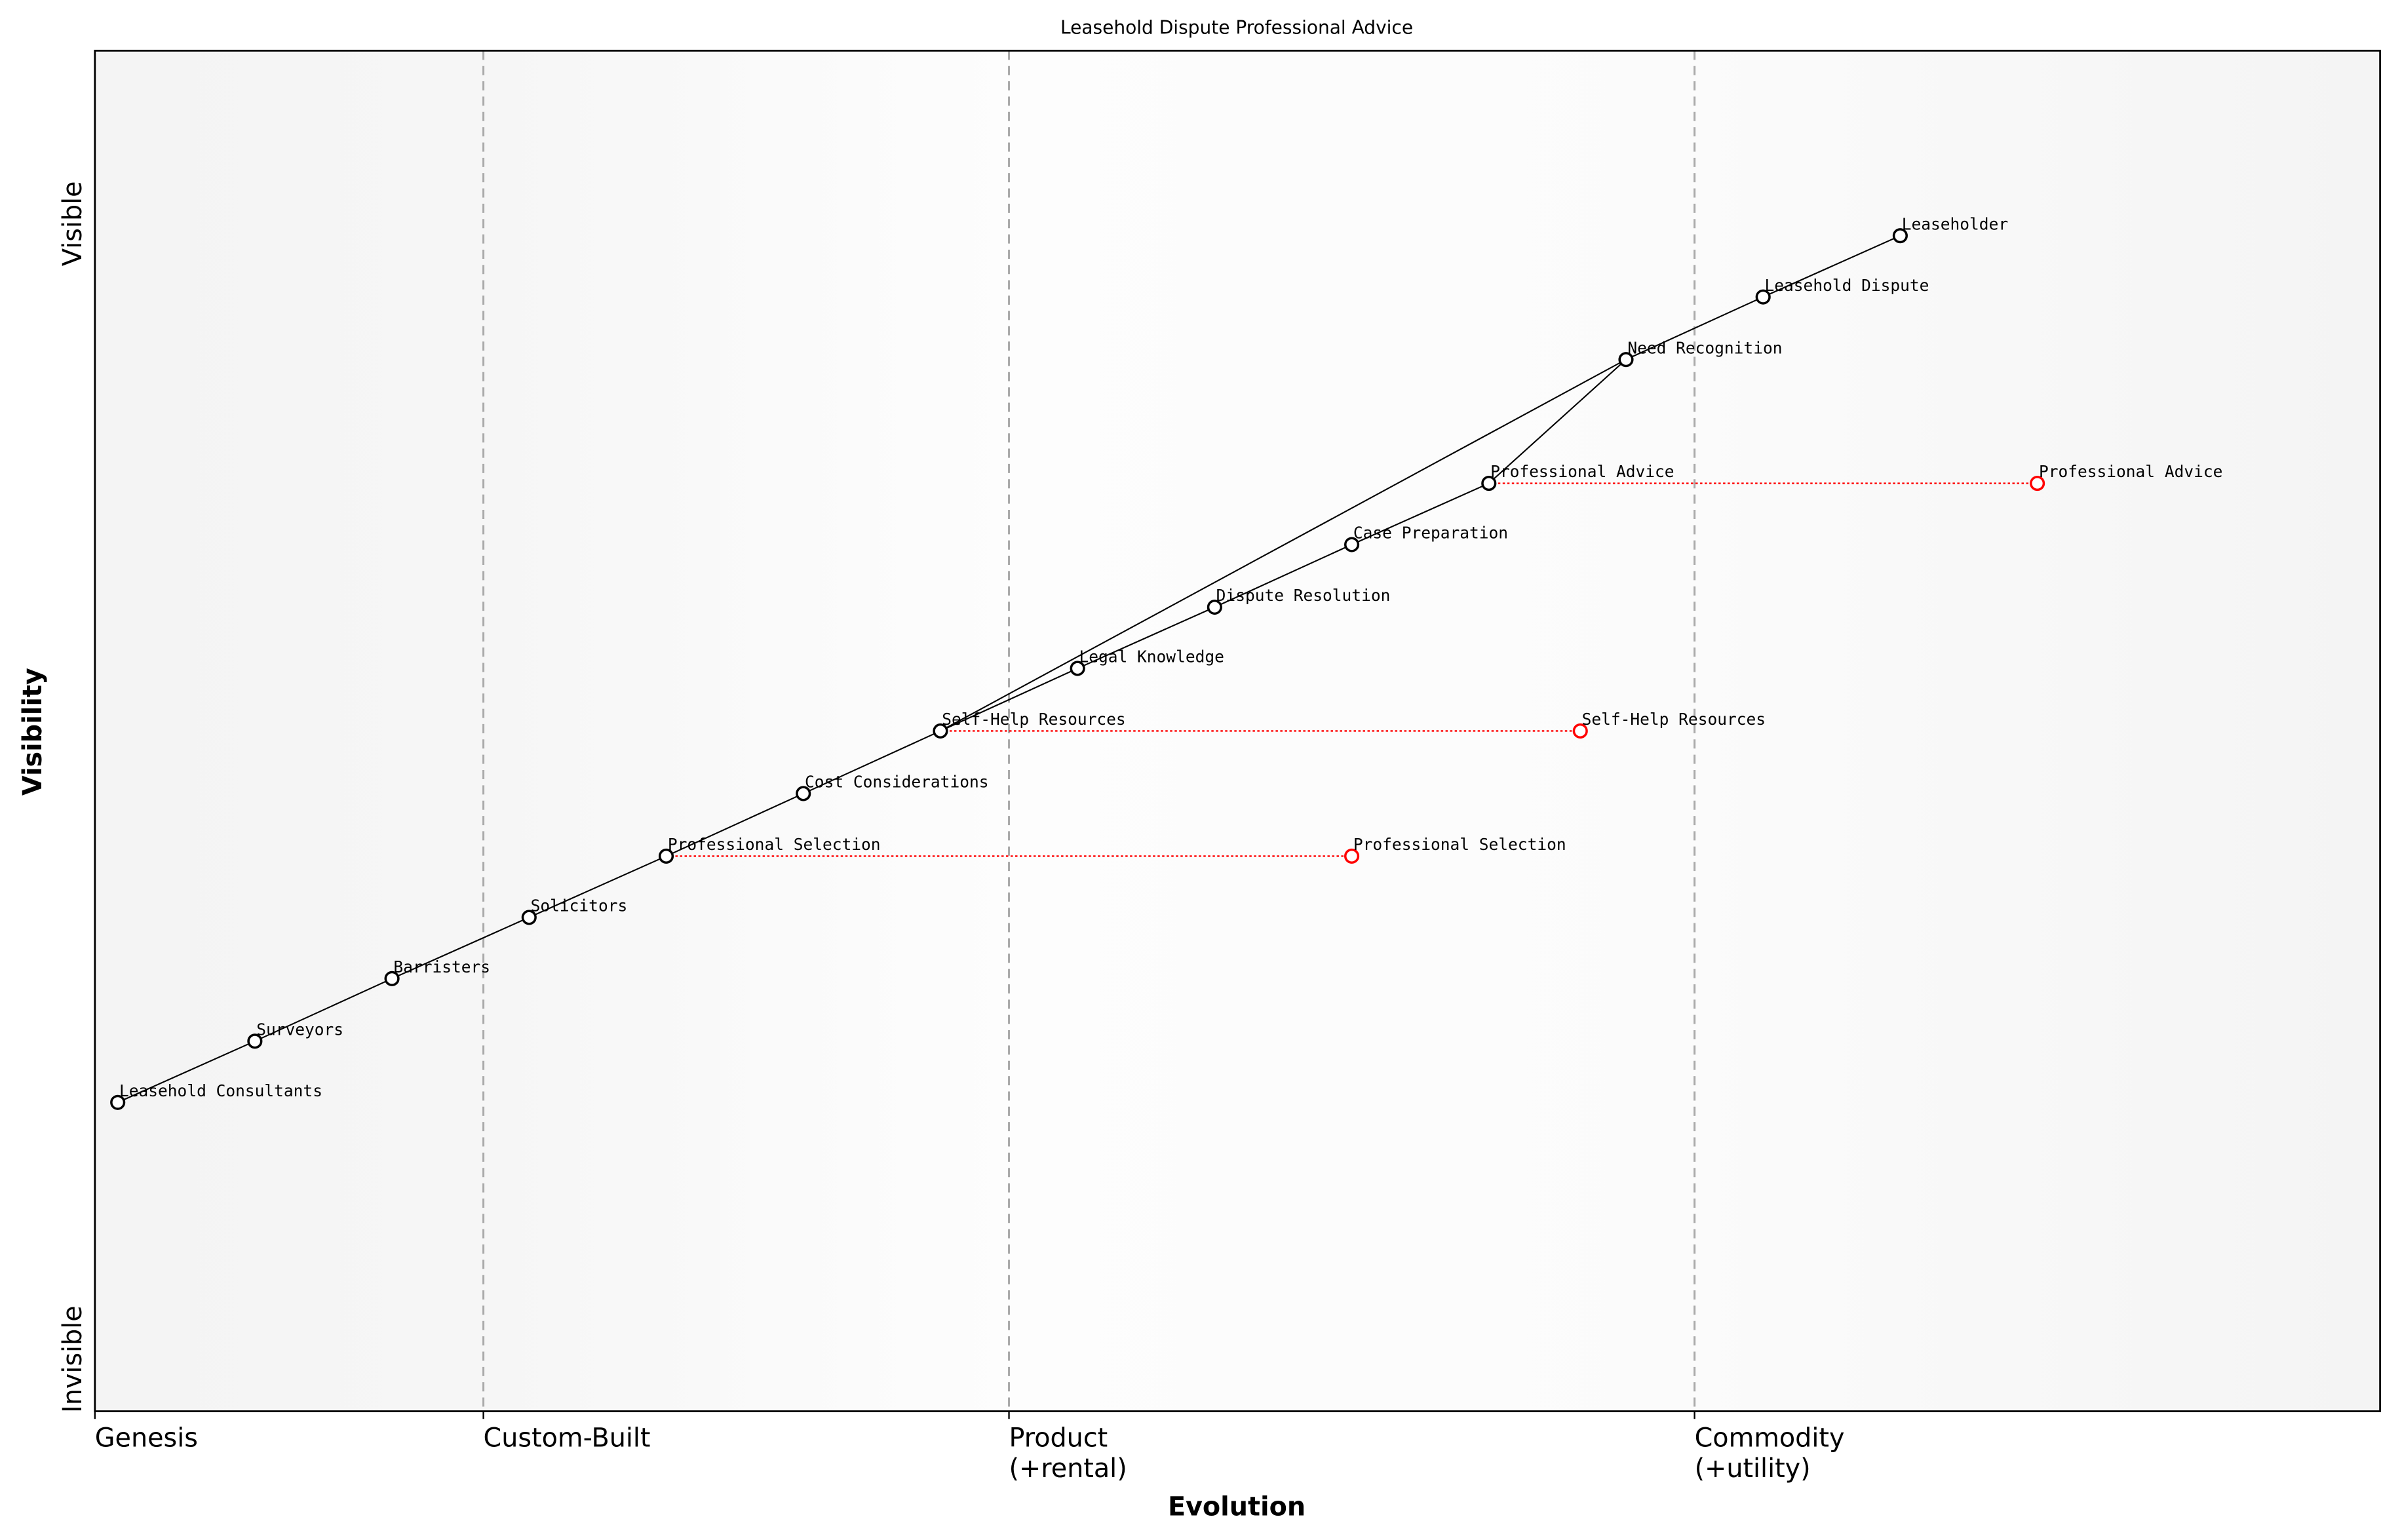 This screenshot has width=2400, height=1540. What do you see at coordinates (441, 966) in the screenshot?
I see `component-label: Barristers` at bounding box center [441, 966].